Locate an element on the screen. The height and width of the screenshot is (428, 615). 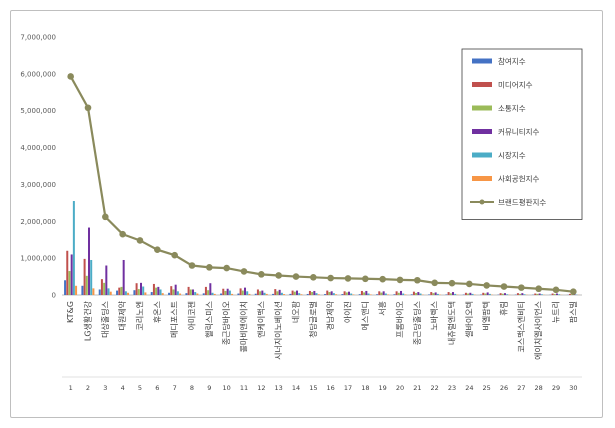
x-tick-label: 서흥 is located at coordinates (382, 308).